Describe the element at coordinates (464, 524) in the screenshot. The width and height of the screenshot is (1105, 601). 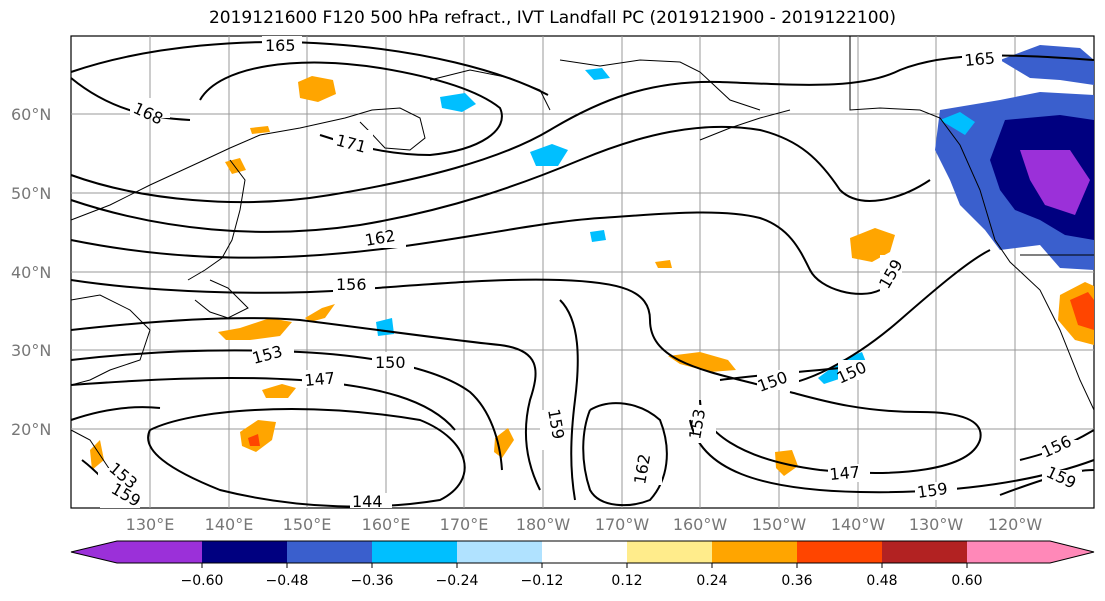
I see `lon-label: 170°E` at that location.